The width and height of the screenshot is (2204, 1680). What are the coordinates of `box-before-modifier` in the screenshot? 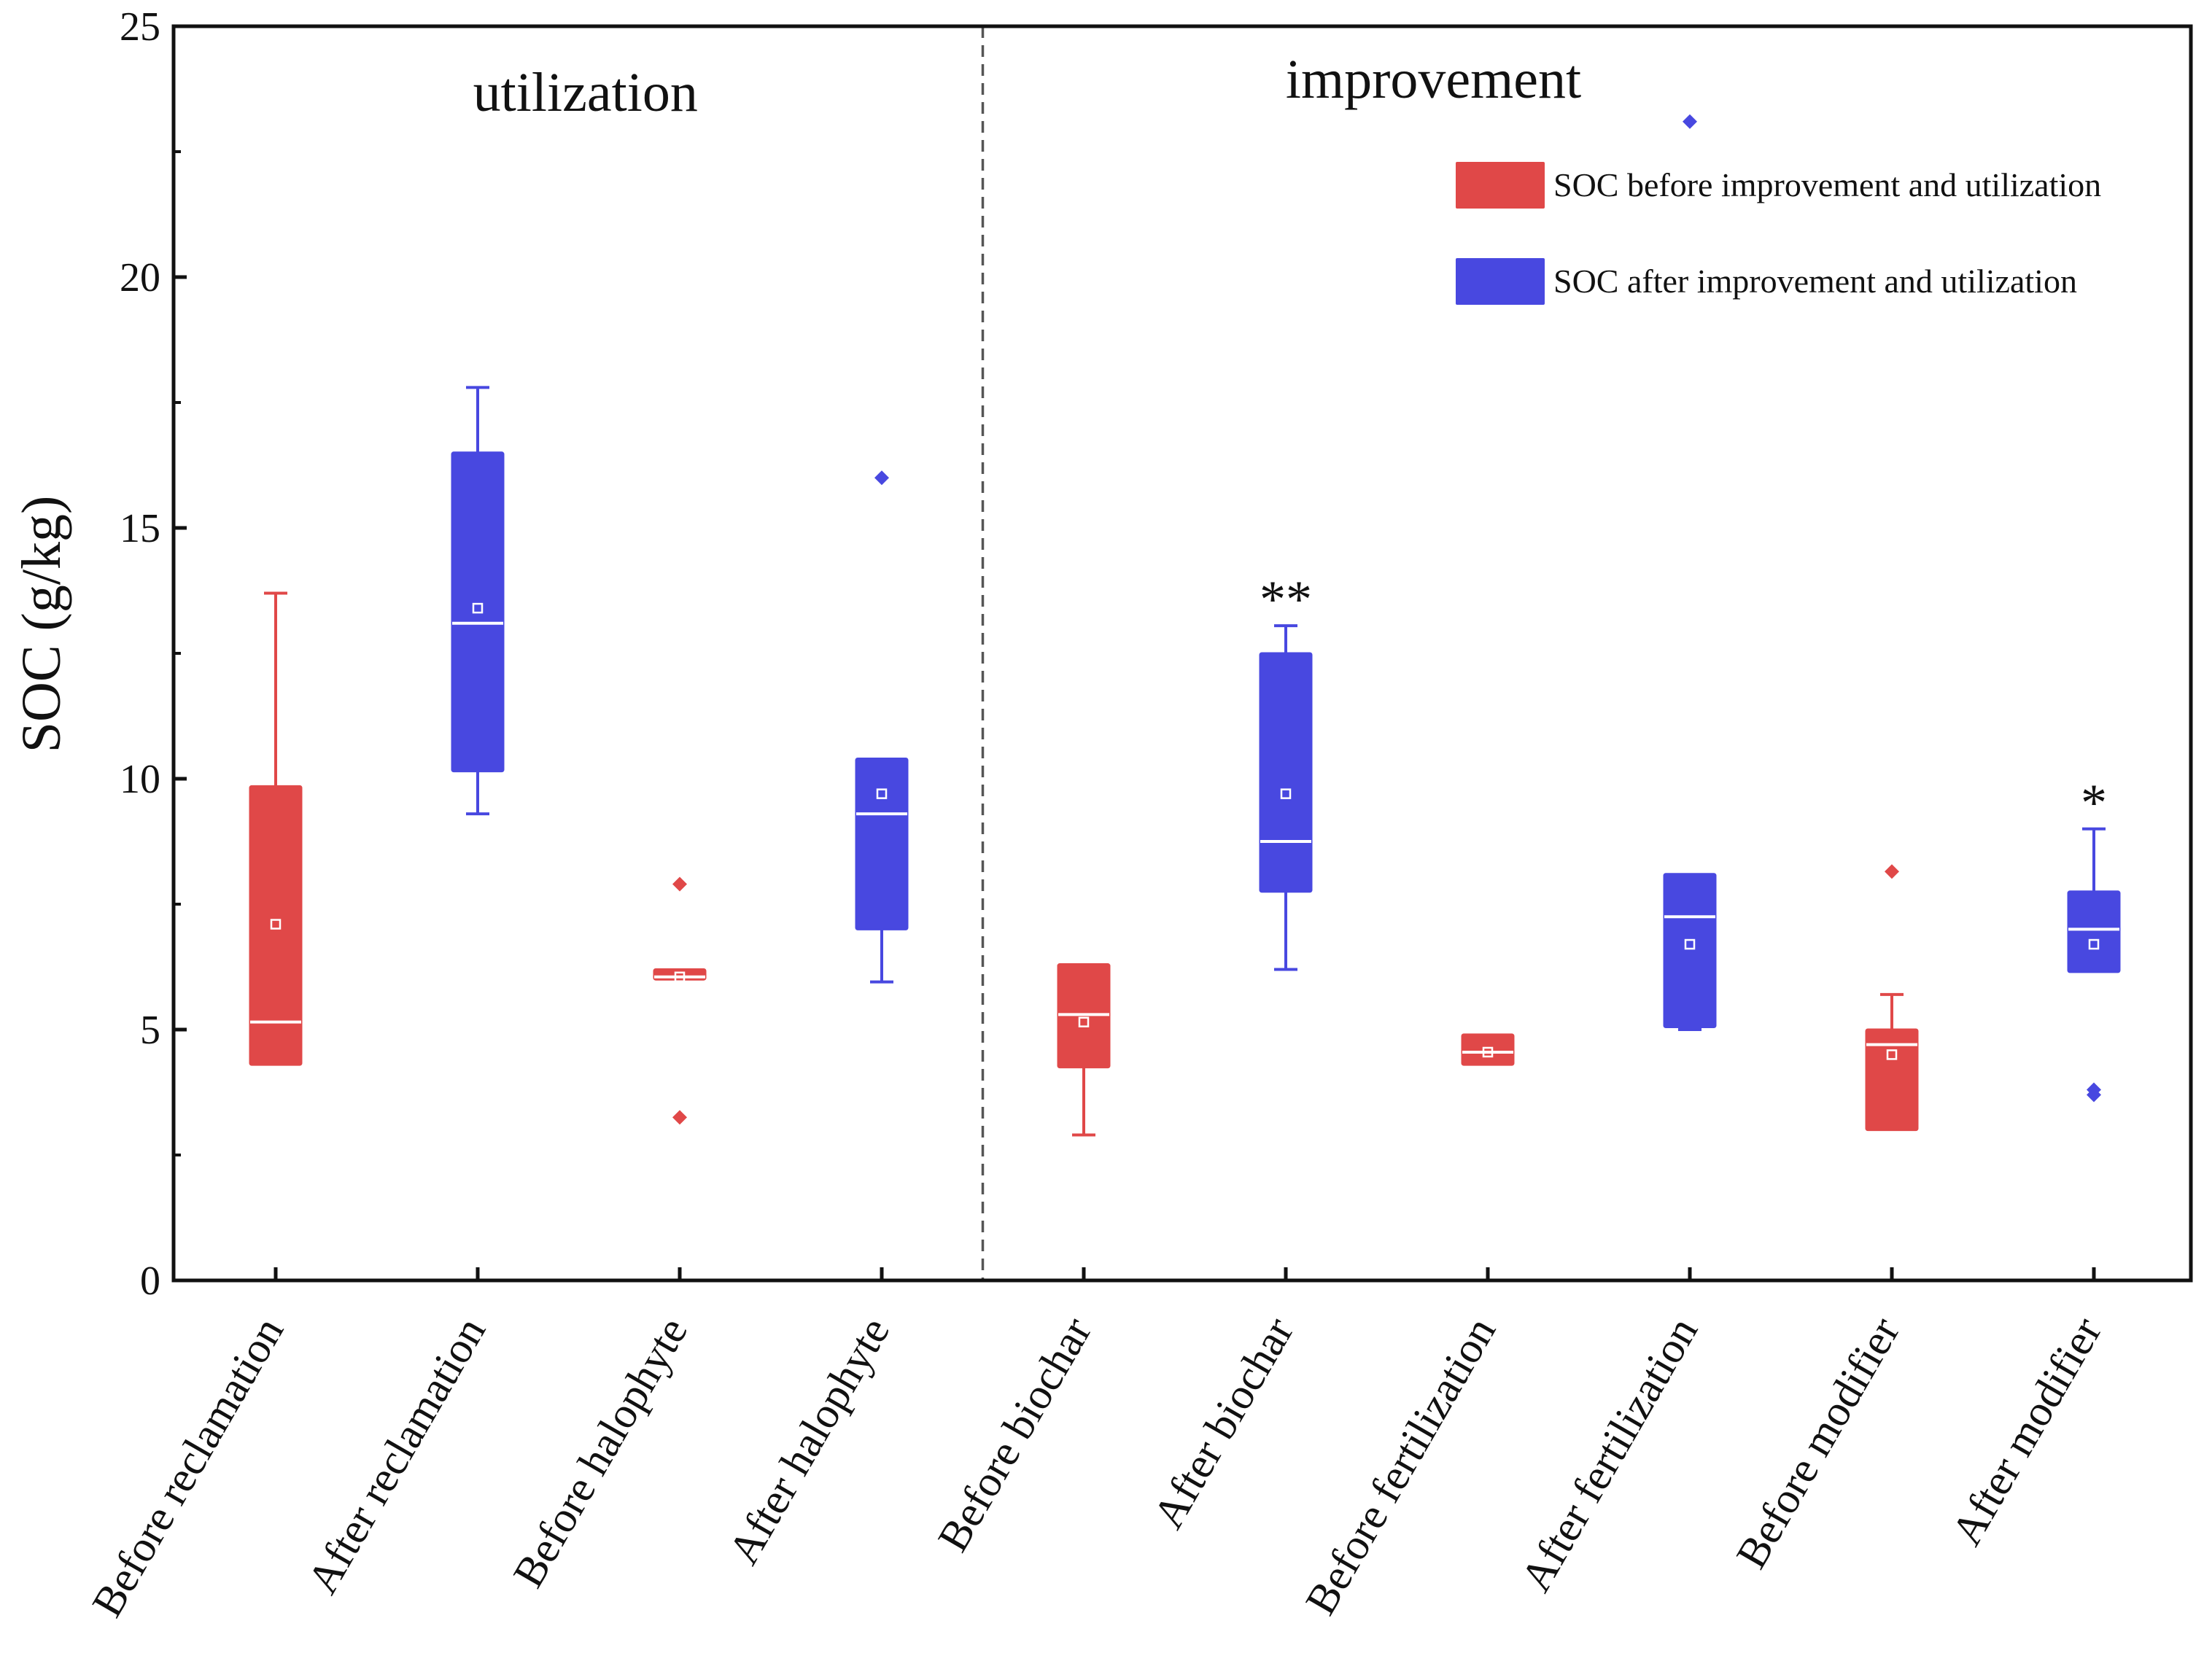 It's located at (1892, 998).